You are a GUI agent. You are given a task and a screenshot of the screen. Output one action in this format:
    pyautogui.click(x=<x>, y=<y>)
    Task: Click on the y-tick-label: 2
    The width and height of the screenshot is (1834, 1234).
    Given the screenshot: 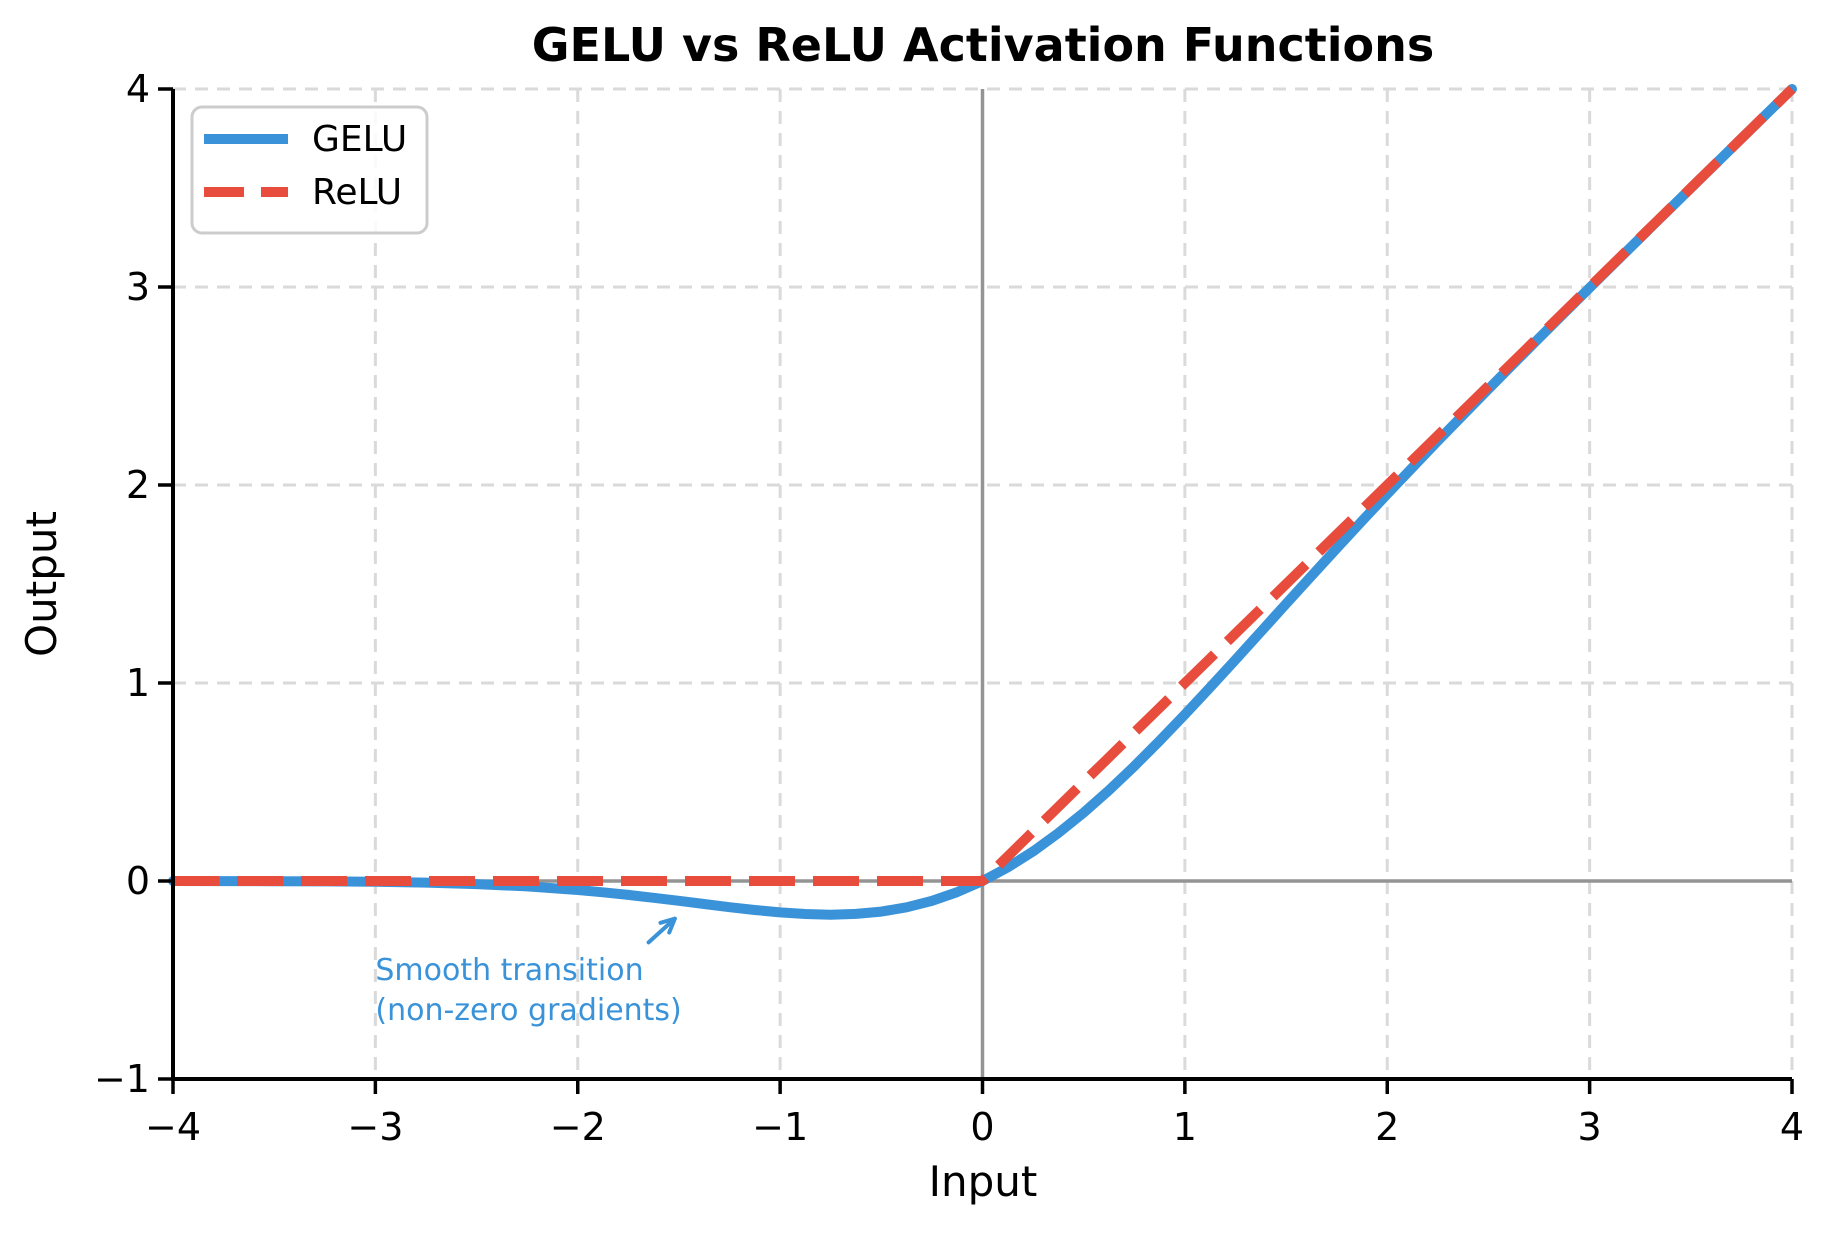 What is the action you would take?
    pyautogui.click(x=138, y=485)
    